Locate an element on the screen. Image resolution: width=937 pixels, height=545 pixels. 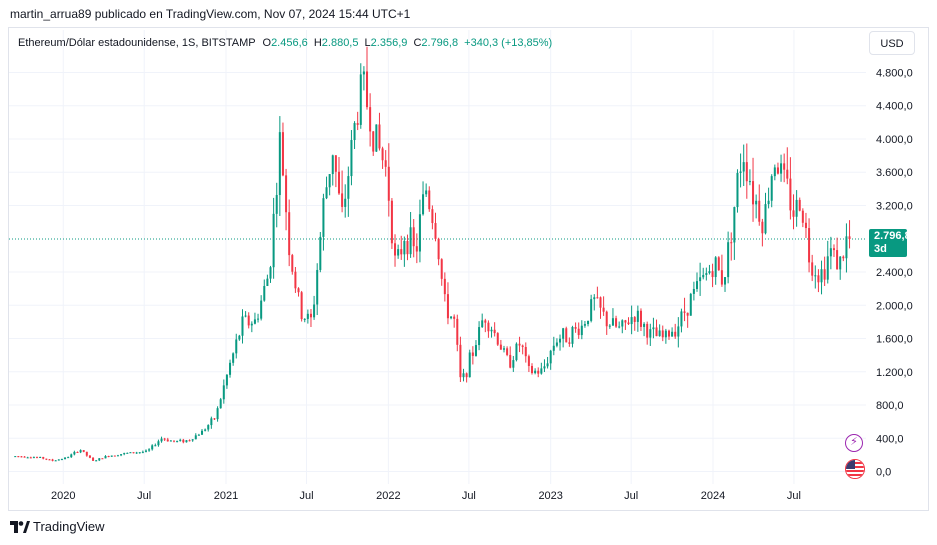
time-axis: 2020 Jul 2021 Jul 2022 Jul 2023 Jul 2024 Jul is located at coordinates (426, 496).